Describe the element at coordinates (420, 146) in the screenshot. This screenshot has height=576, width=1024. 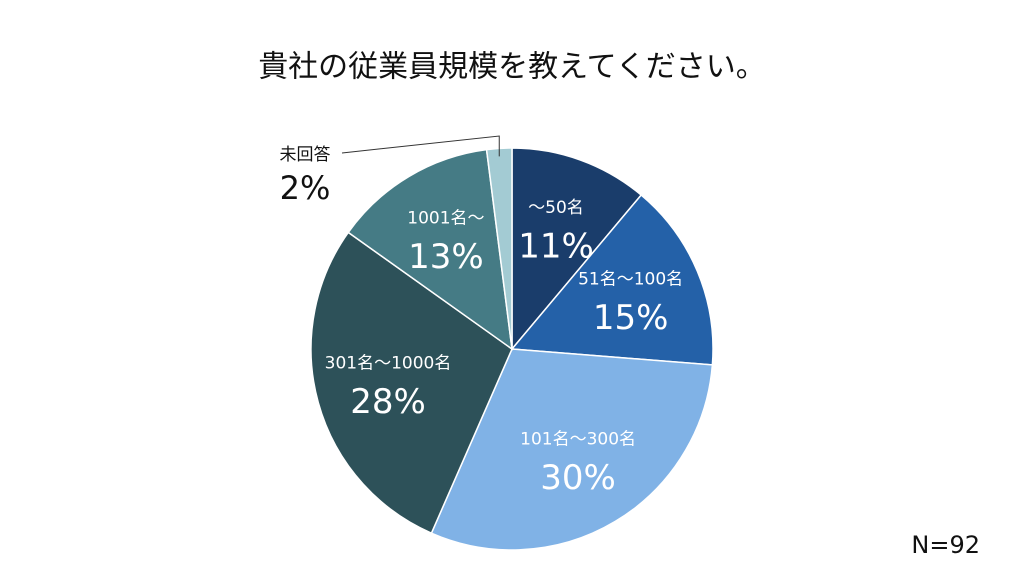
I see `leader-line` at that location.